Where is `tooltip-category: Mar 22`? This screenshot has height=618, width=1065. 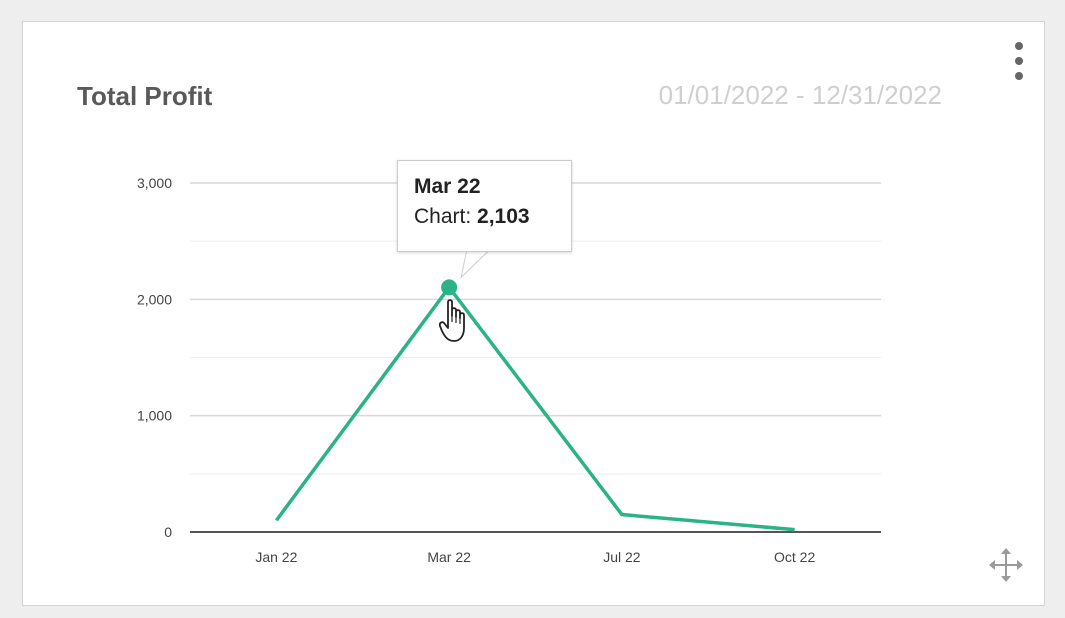
tooltip-category: Mar 22 is located at coordinates (447, 186).